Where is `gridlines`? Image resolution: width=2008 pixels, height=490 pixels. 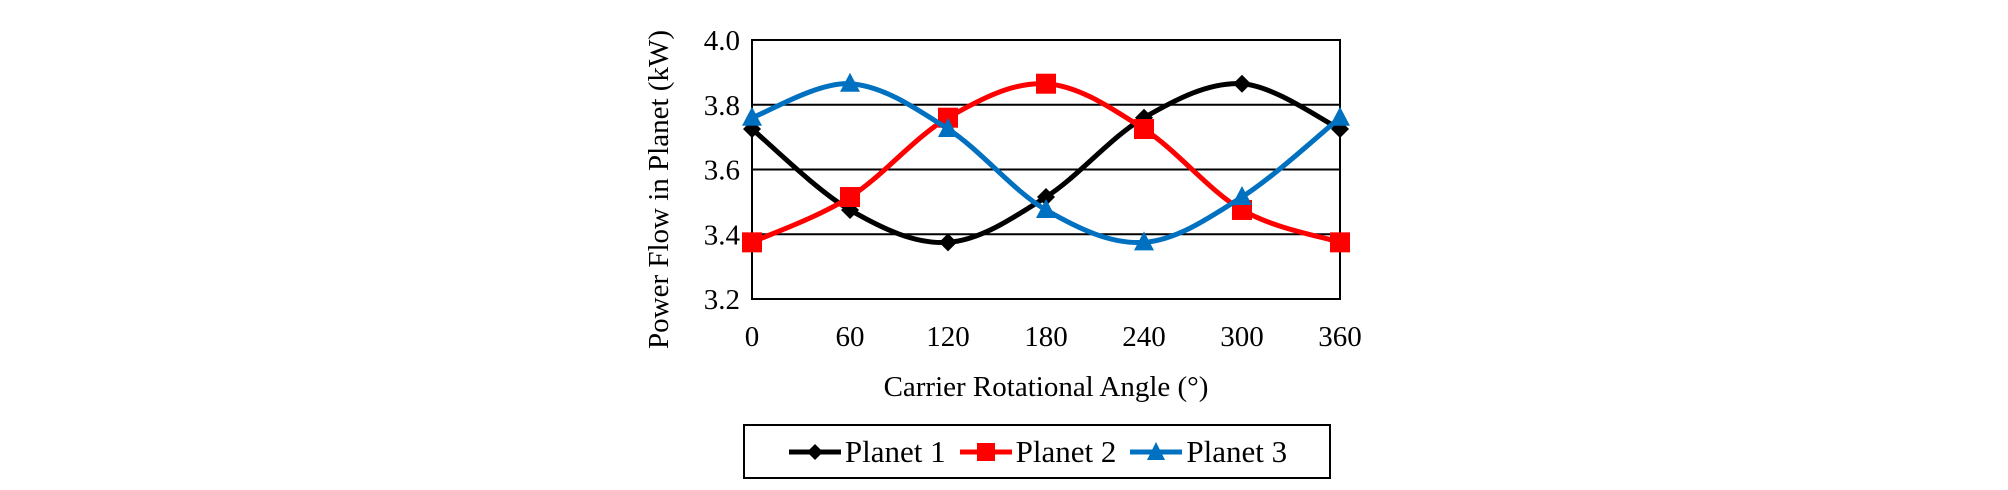
gridlines is located at coordinates (1046, 169).